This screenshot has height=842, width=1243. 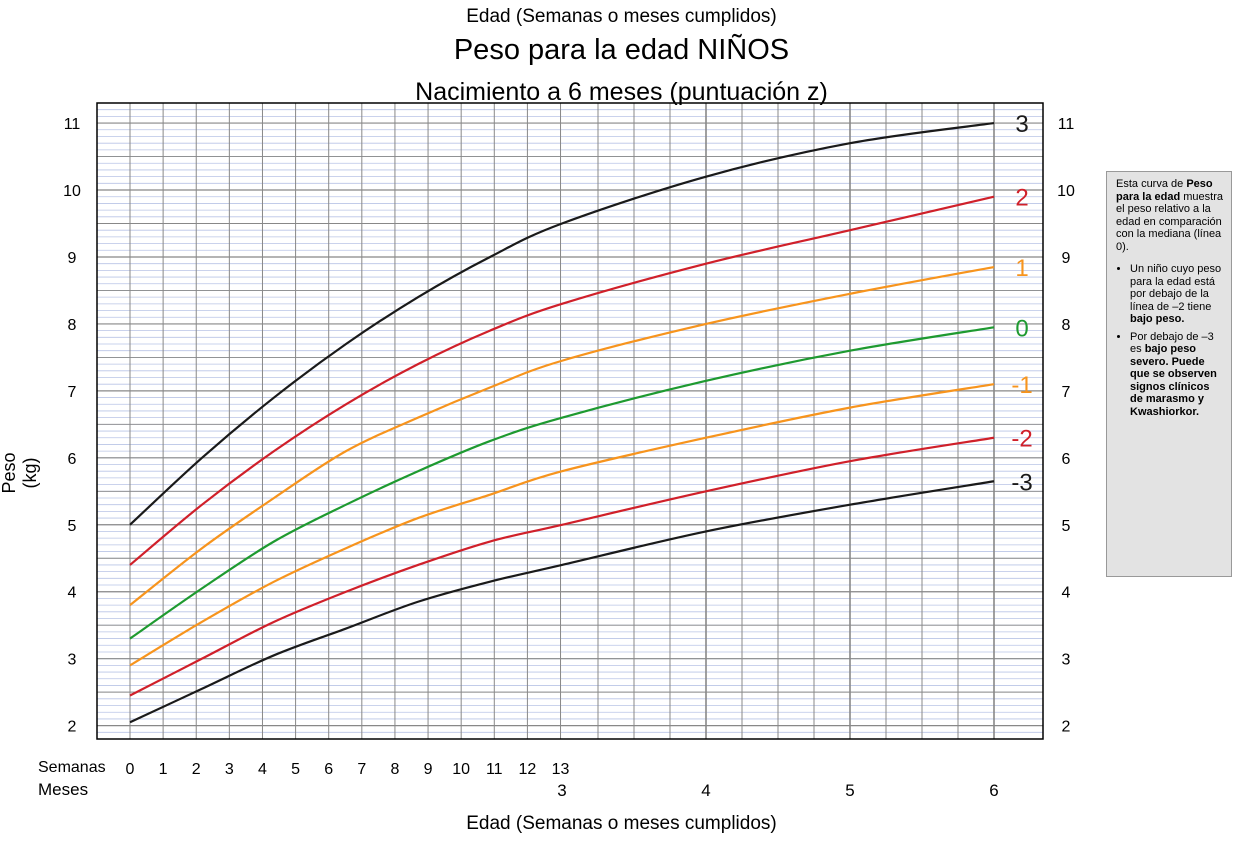 What do you see at coordinates (621, 50) in the screenshot?
I see `chart-title: Peso para la edad NIÑOS` at bounding box center [621, 50].